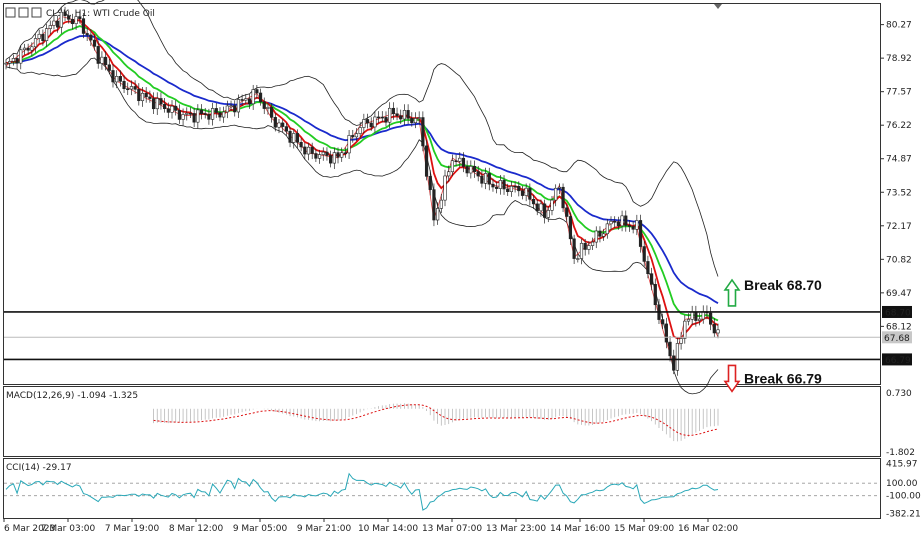  What do you see at coordinates (460, 423) in the screenshot?
I see `macd-layer: MACD(12,26,9) -1.094 -1.325 0.730 -1.802` at bounding box center [460, 423].